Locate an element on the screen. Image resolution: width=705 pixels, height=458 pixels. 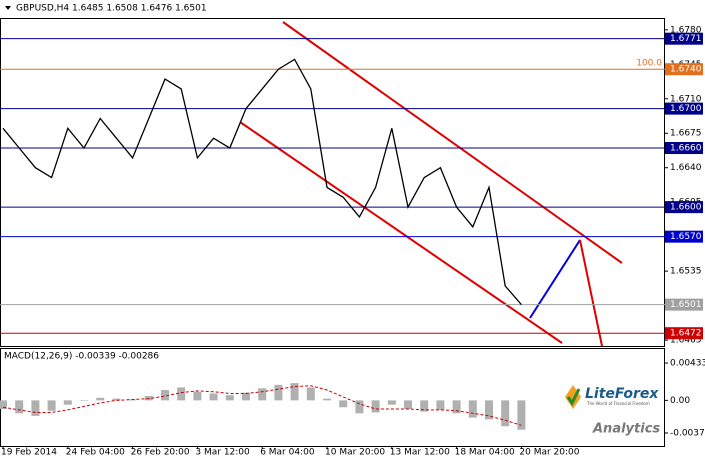
y-tick-label: 0.00433 is located at coordinates (687, 364).